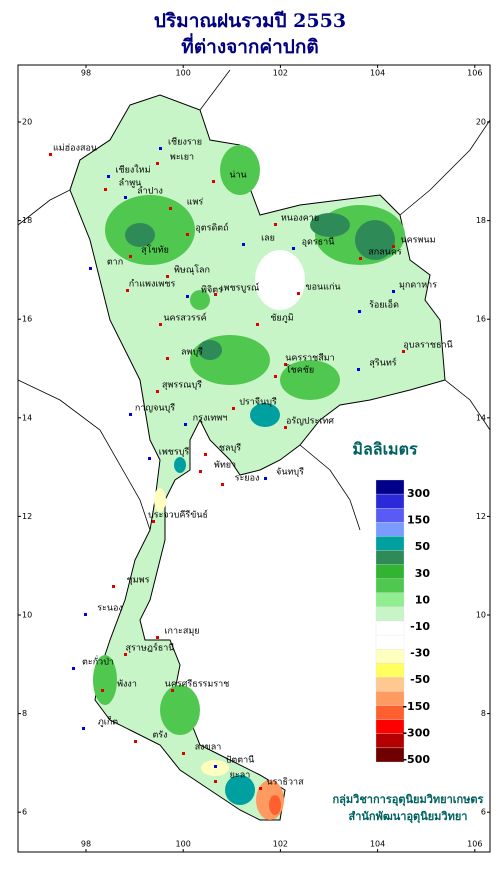  I want to click on place-label: อุบลราชธานี, so click(427, 345).